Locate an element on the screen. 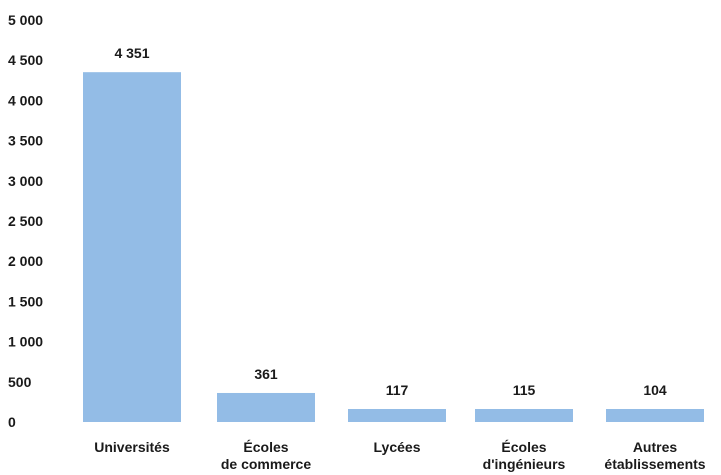  y-tick-label: 2 500 is located at coordinates (25, 221).